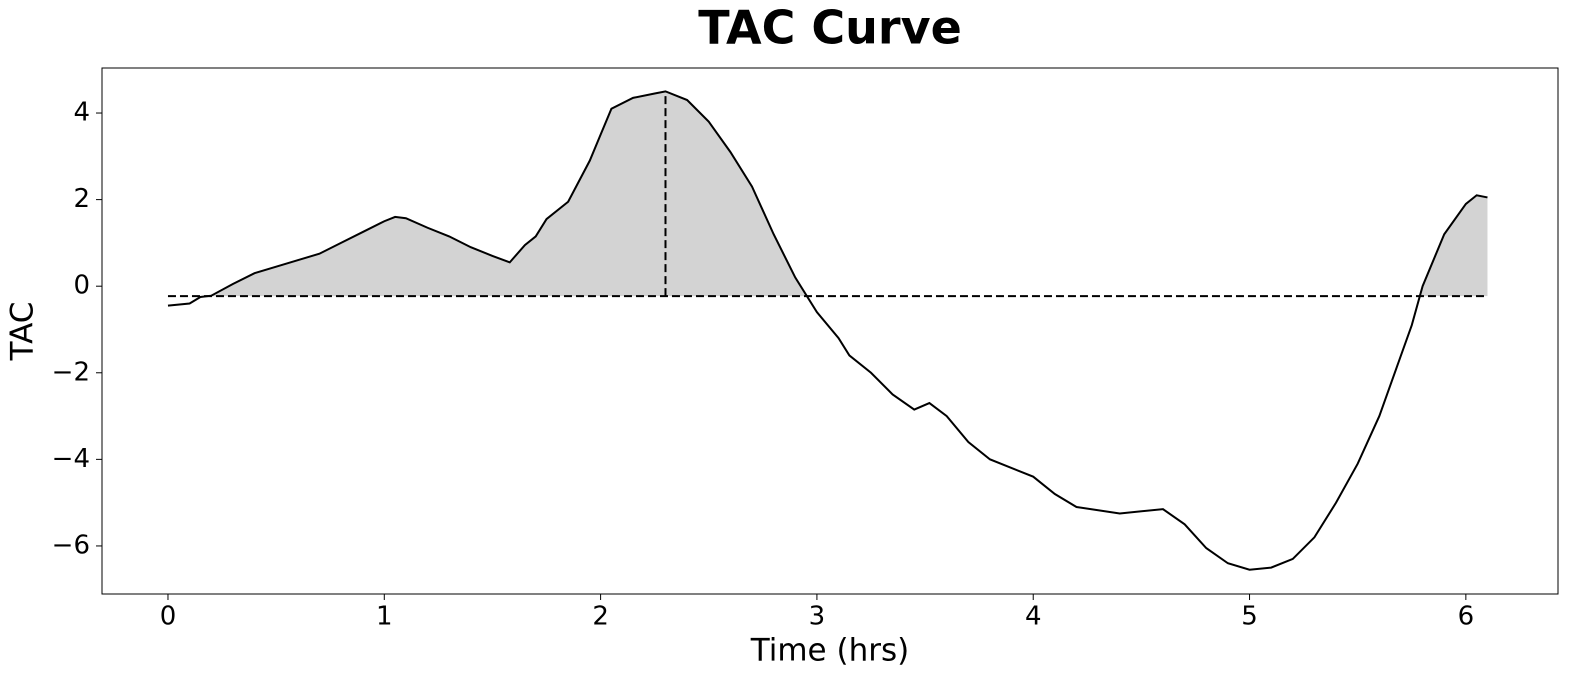 This screenshot has width=1590, height=690. What do you see at coordinates (71, 545) in the screenshot?
I see `y-tick-label: −6` at bounding box center [71, 545].